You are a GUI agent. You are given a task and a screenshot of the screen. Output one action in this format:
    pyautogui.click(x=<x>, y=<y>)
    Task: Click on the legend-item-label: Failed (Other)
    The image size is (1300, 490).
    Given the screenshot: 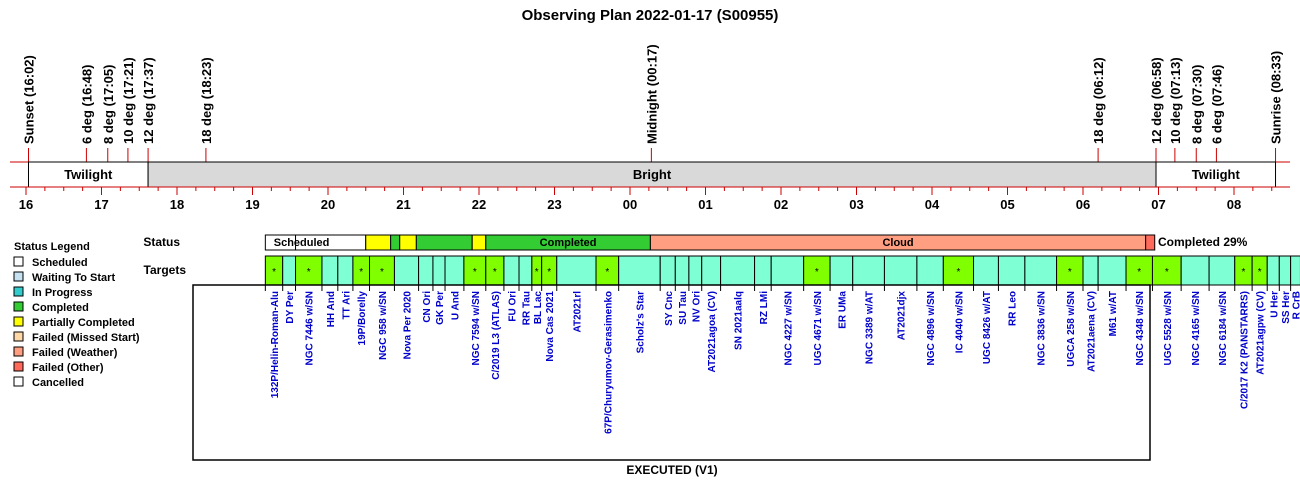 What is the action you would take?
    pyautogui.click(x=68, y=368)
    